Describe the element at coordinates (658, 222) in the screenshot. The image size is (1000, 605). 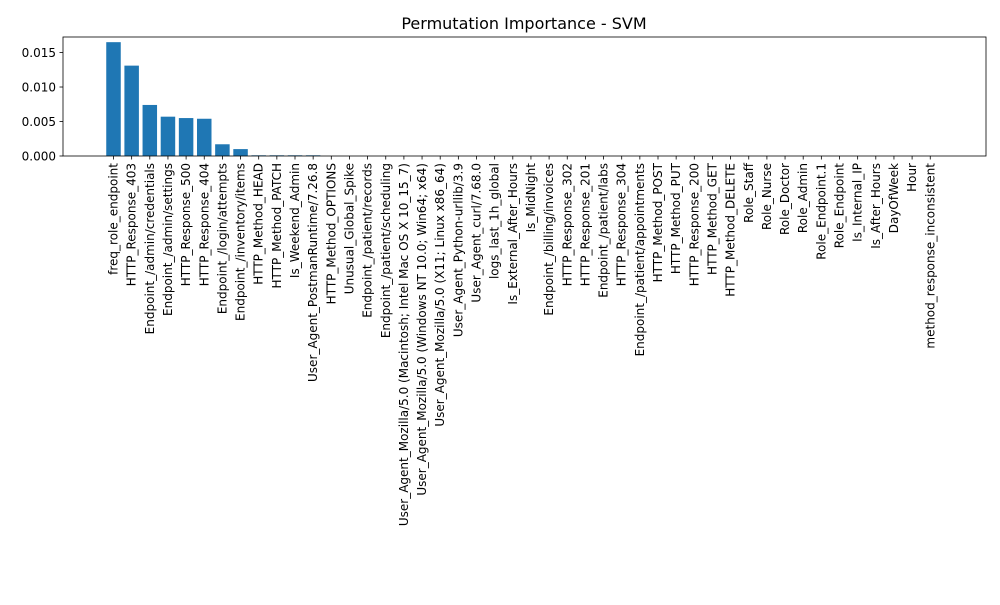
I see `x-tick-label-30: HTTP_Method_POST` at that location.